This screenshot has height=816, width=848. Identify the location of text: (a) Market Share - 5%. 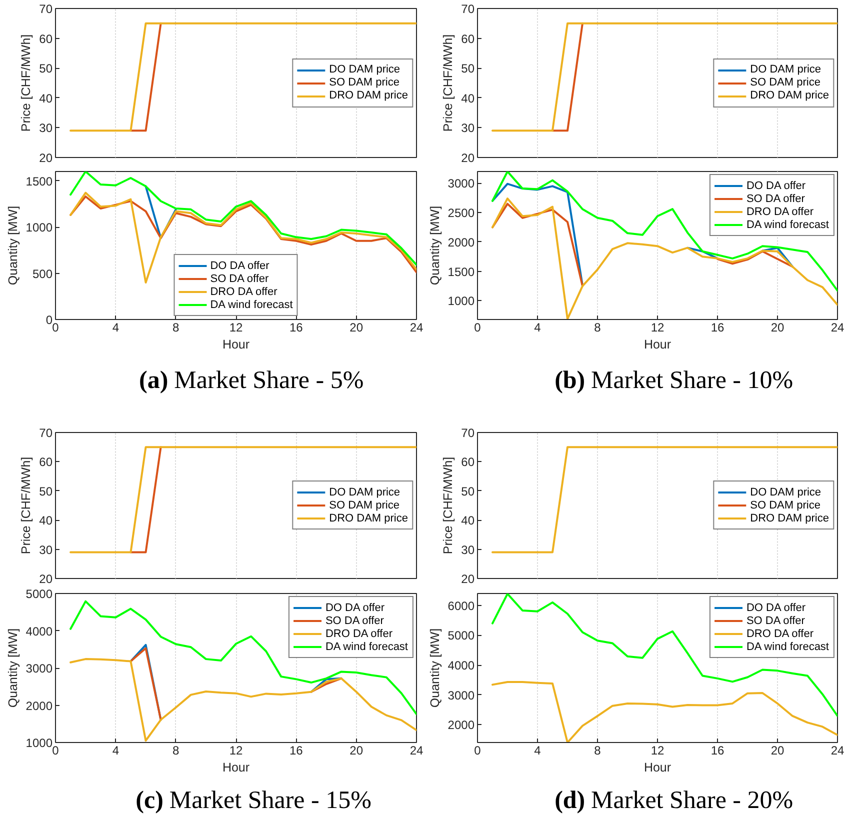
(251, 380).